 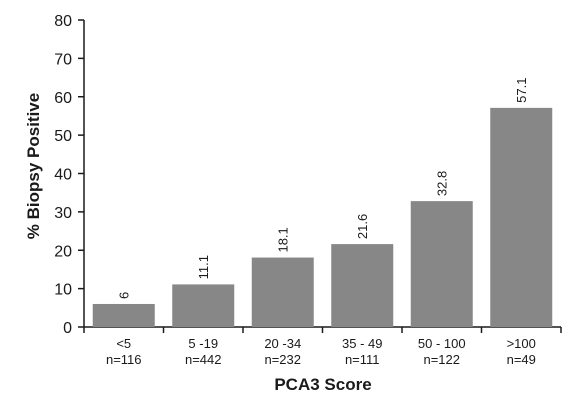 I want to click on x-tick-count-label: n=49, so click(x=521, y=359).